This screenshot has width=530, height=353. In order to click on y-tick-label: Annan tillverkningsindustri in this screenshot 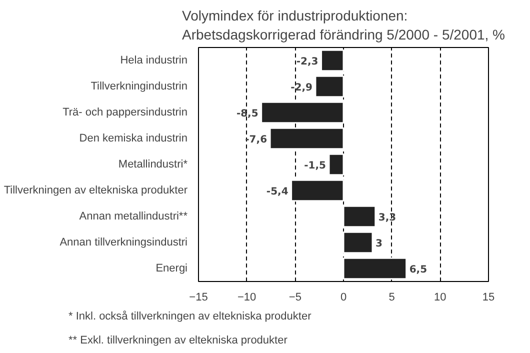, I will do `click(124, 242)`.